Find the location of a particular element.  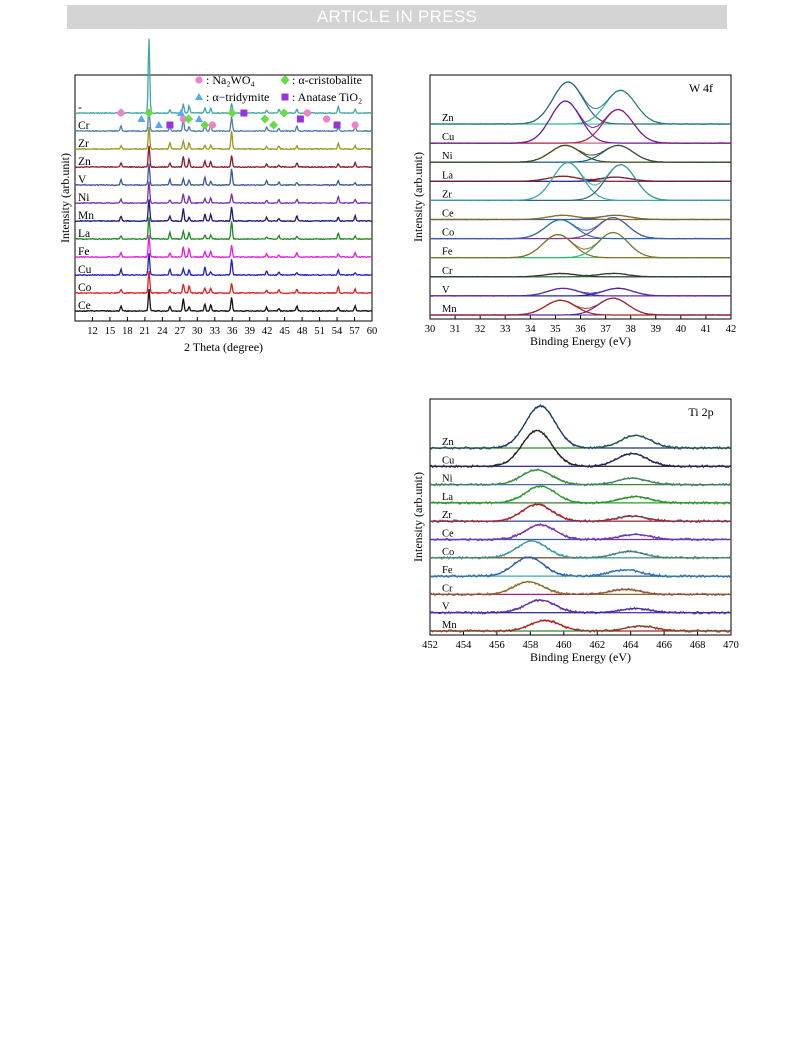

x-tick-label: 35 is located at coordinates (555, 329).